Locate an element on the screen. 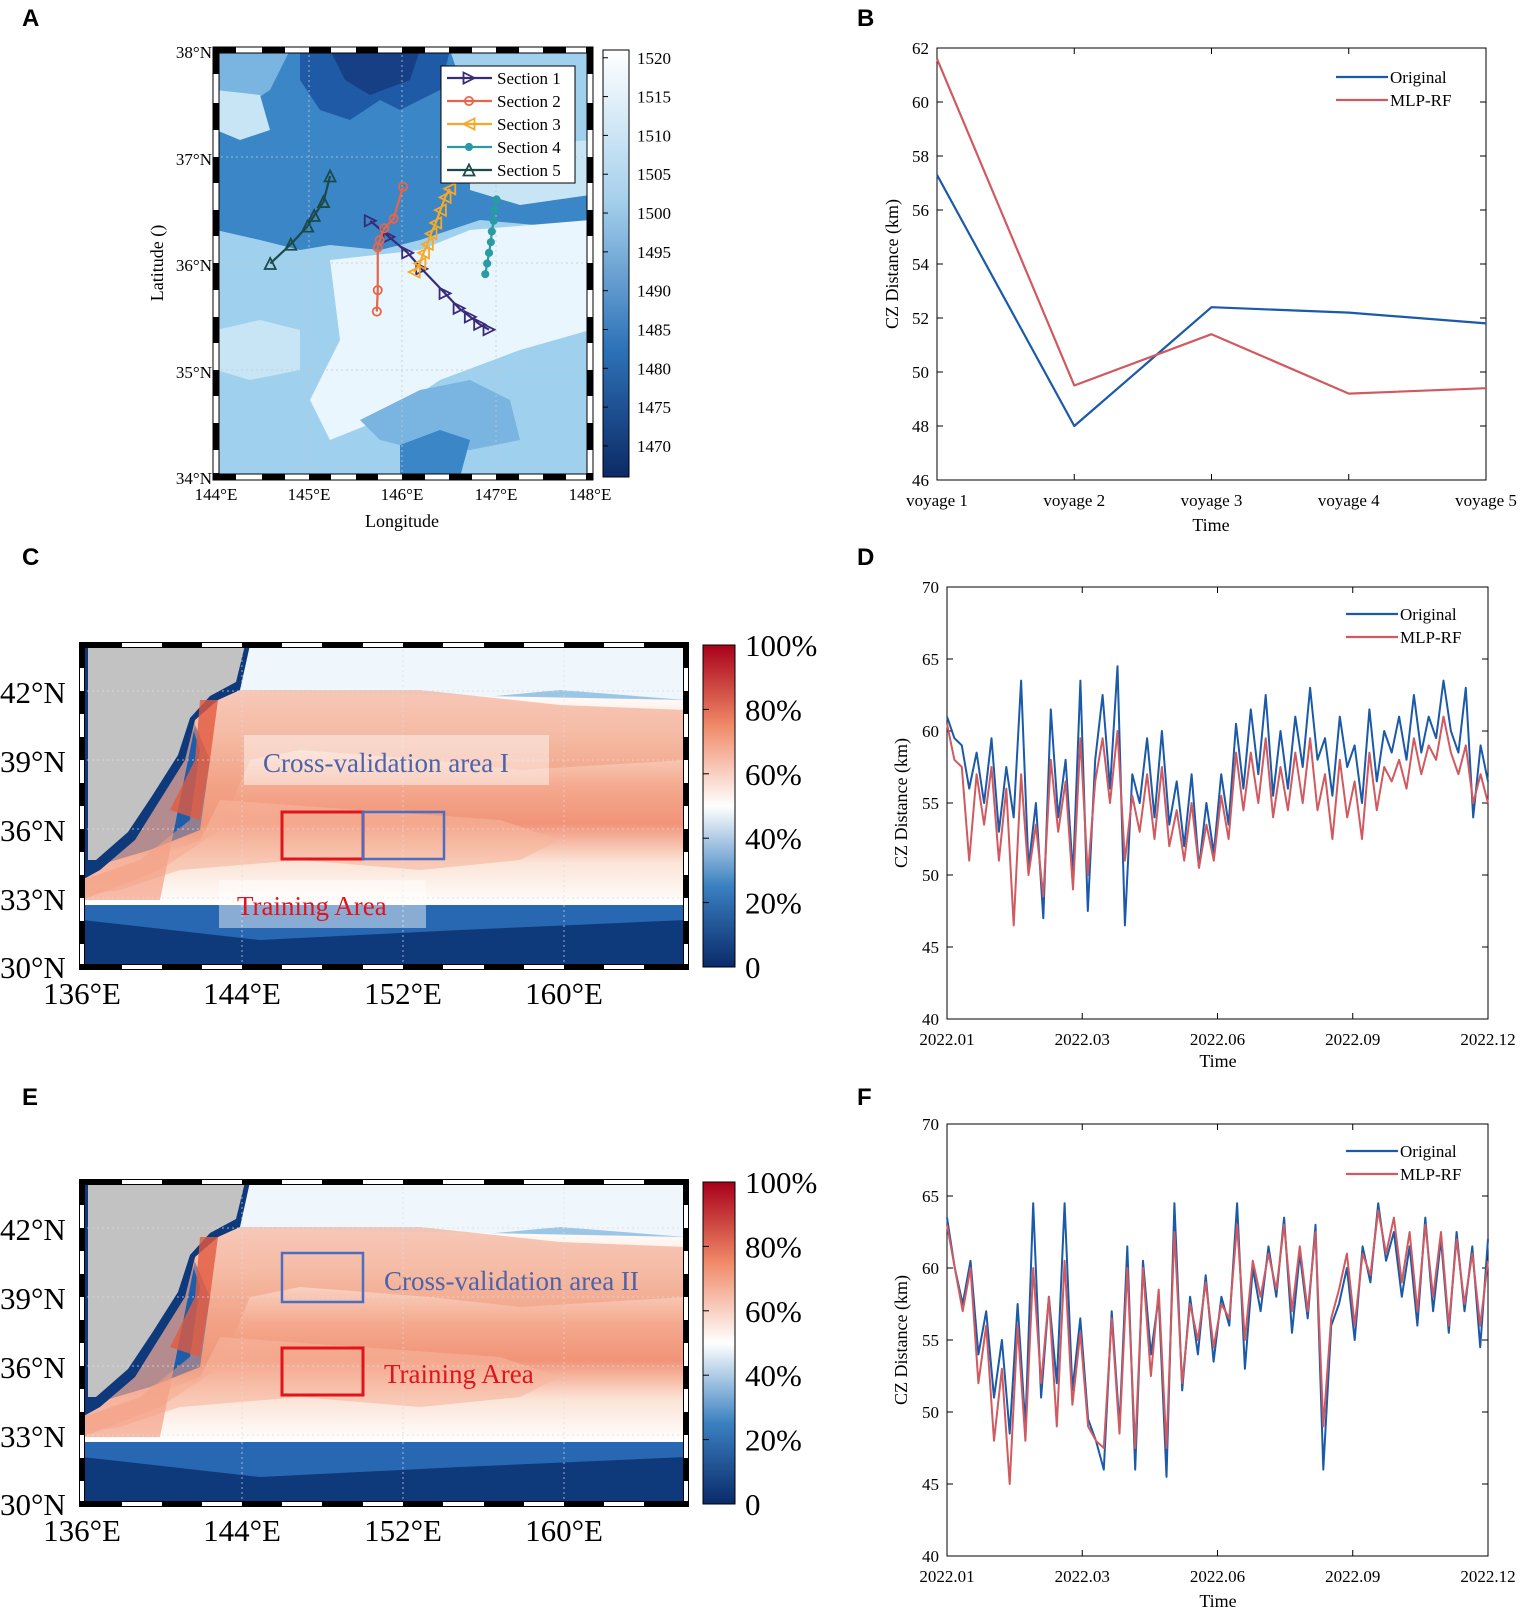 This screenshot has height=1621, width=1535. e-cv-box is located at coordinates (322, 1277).